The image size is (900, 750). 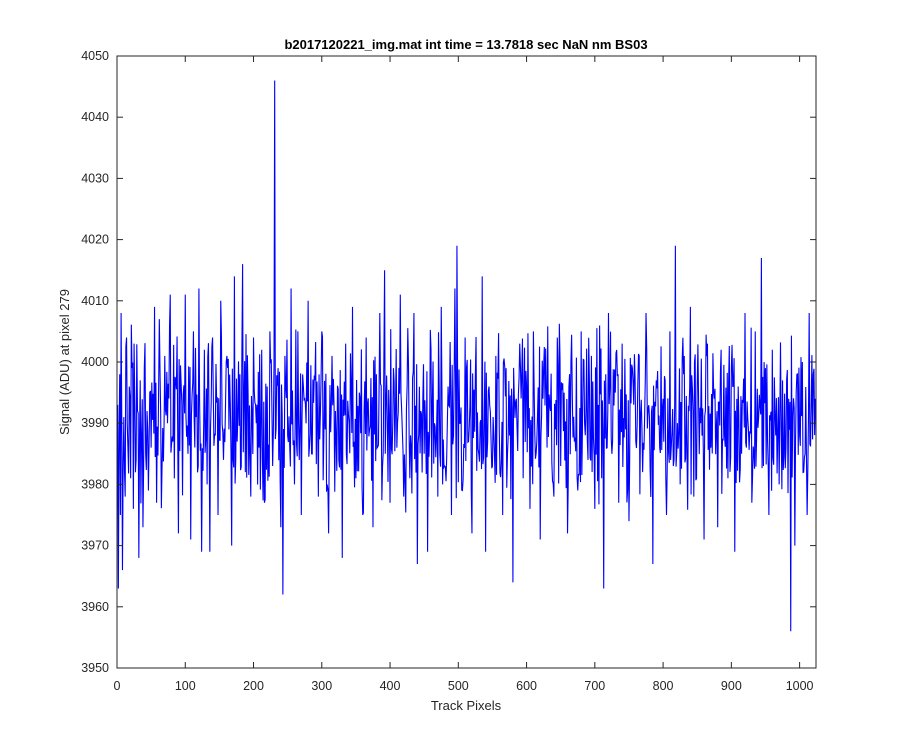 What do you see at coordinates (95, 484) in the screenshot?
I see `y-tick-label: 3980` at bounding box center [95, 484].